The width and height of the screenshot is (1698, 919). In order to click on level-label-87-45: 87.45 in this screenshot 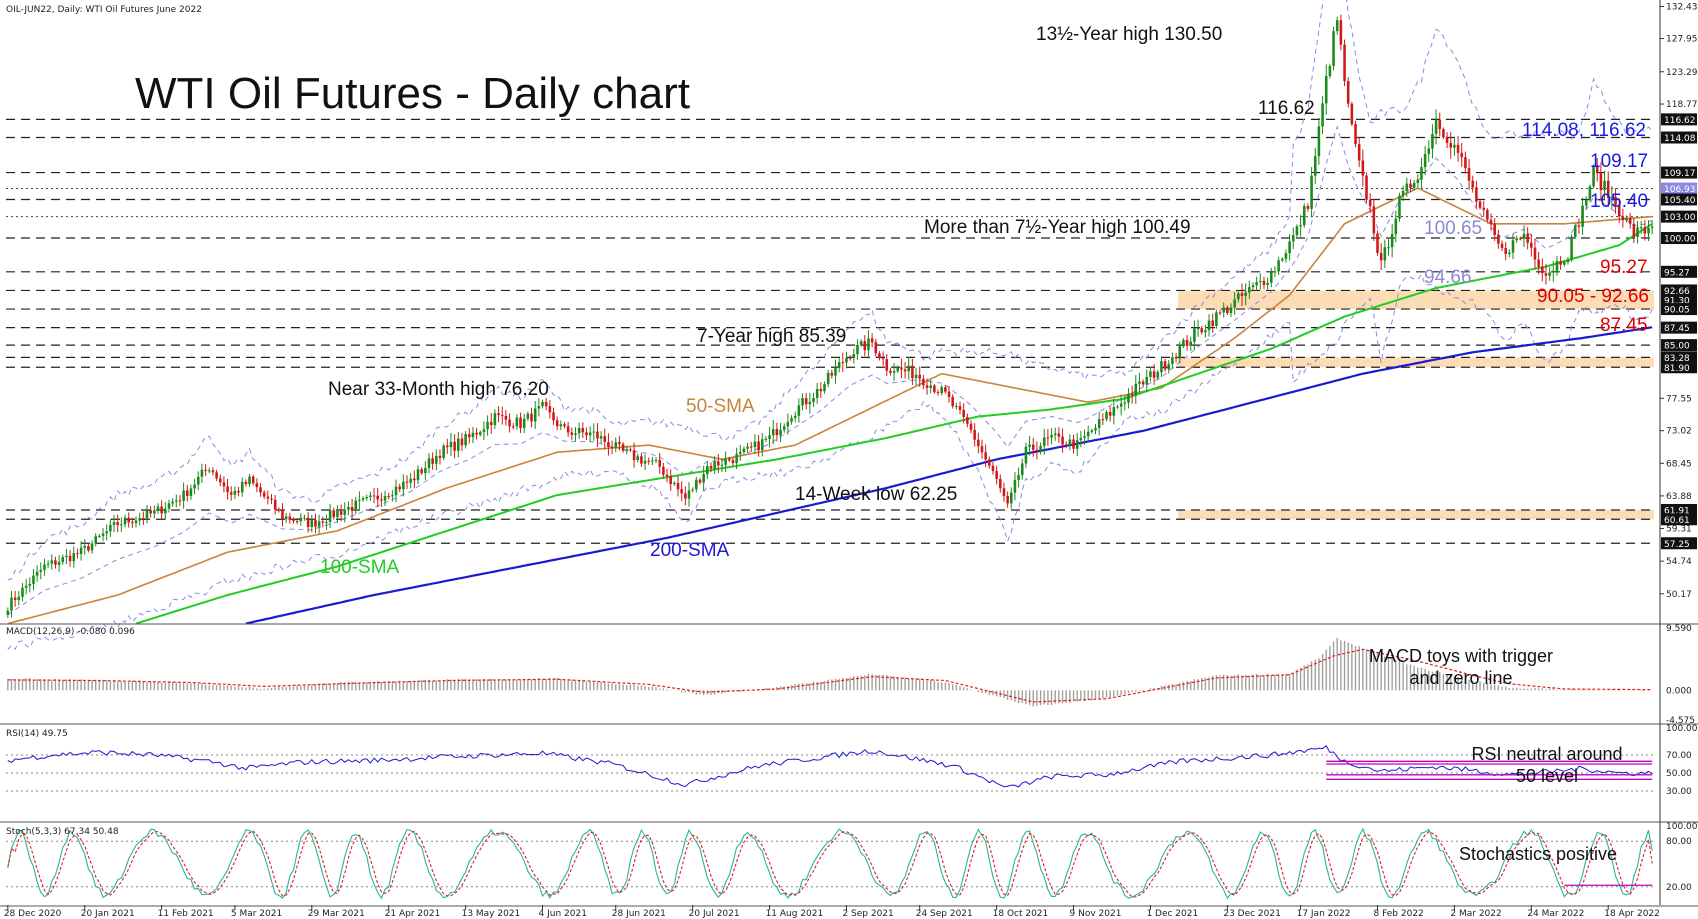, I will do `click(1624, 325)`.